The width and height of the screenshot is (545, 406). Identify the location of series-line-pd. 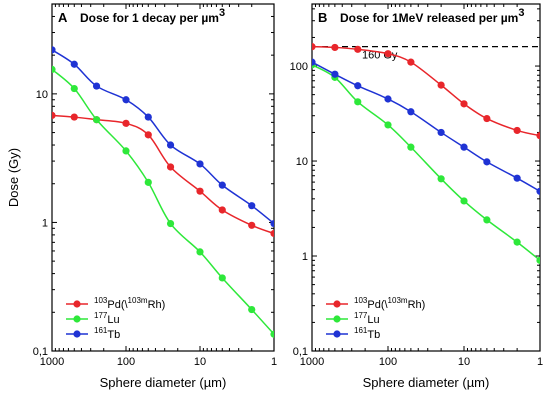
(426, 91).